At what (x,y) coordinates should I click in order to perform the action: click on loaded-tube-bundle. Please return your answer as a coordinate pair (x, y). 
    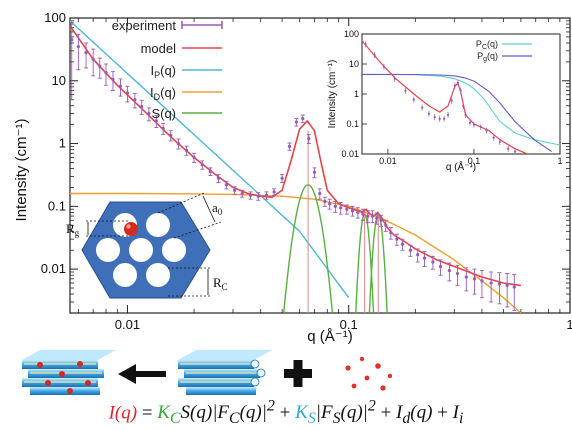
    Looking at the image, I should click on (69, 372).